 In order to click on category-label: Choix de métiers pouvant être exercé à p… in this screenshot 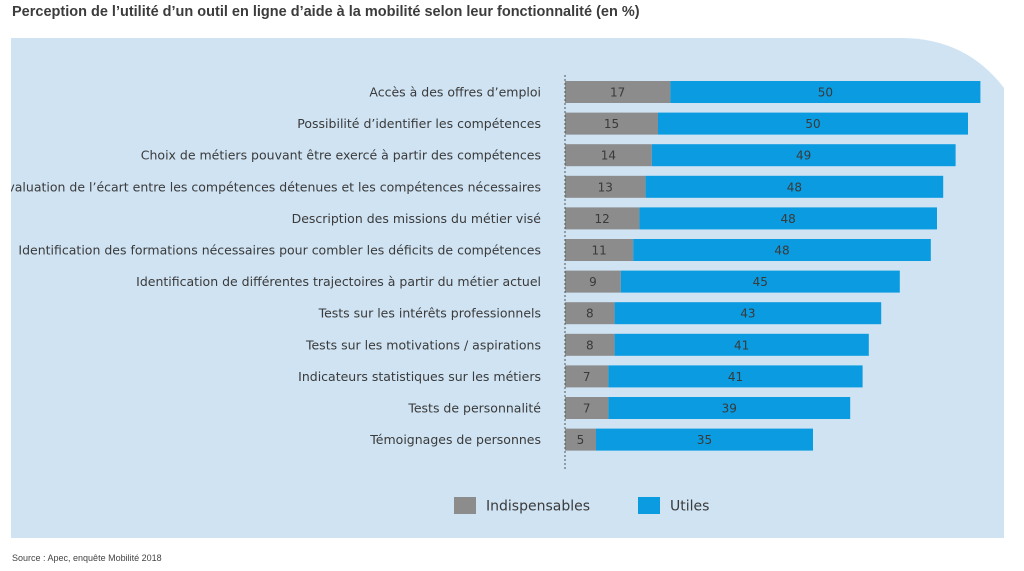, I will do `click(341, 155)`.